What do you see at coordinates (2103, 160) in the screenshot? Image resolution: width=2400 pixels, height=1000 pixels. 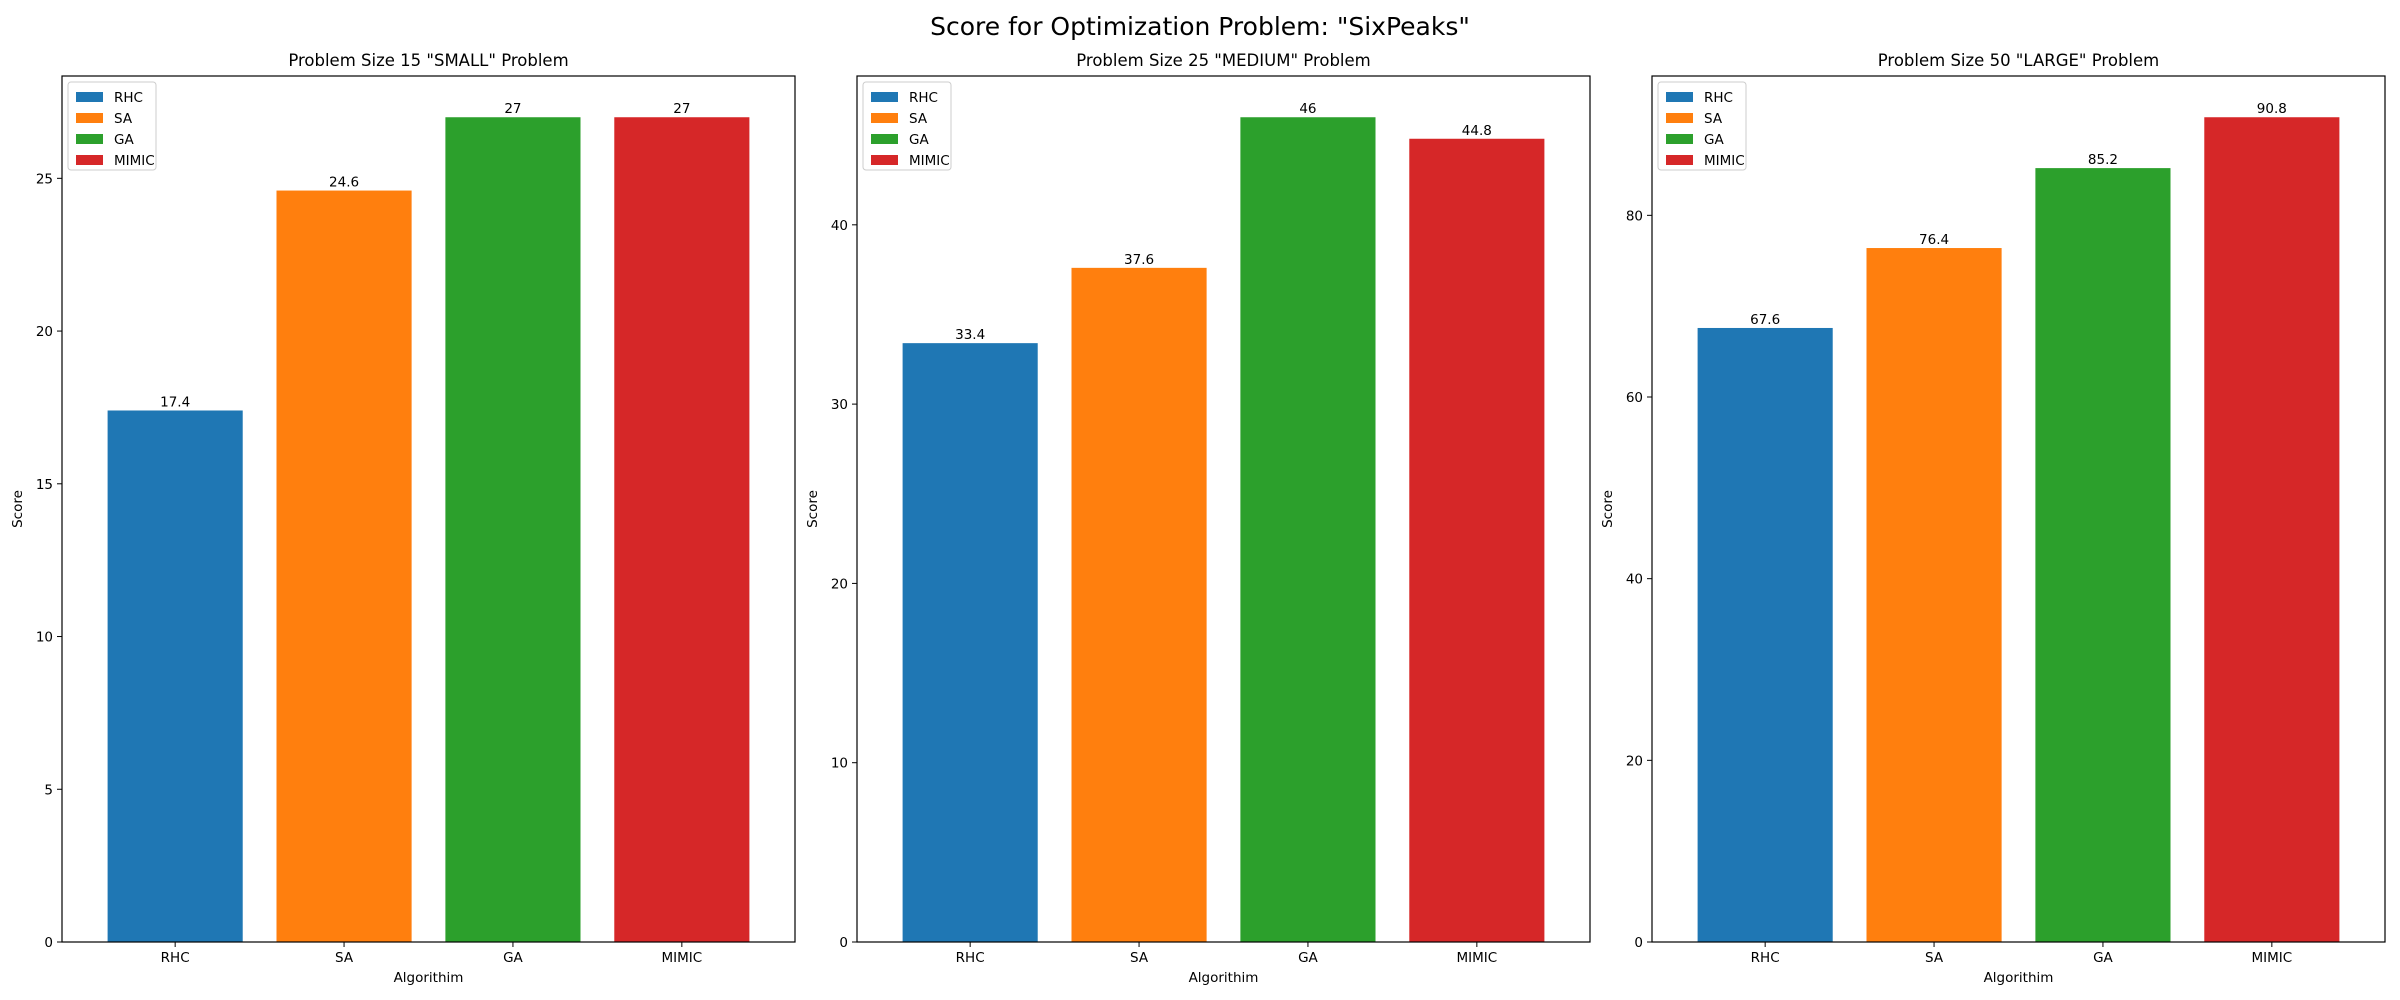 I see `data-label-ga: 85.2` at bounding box center [2103, 160].